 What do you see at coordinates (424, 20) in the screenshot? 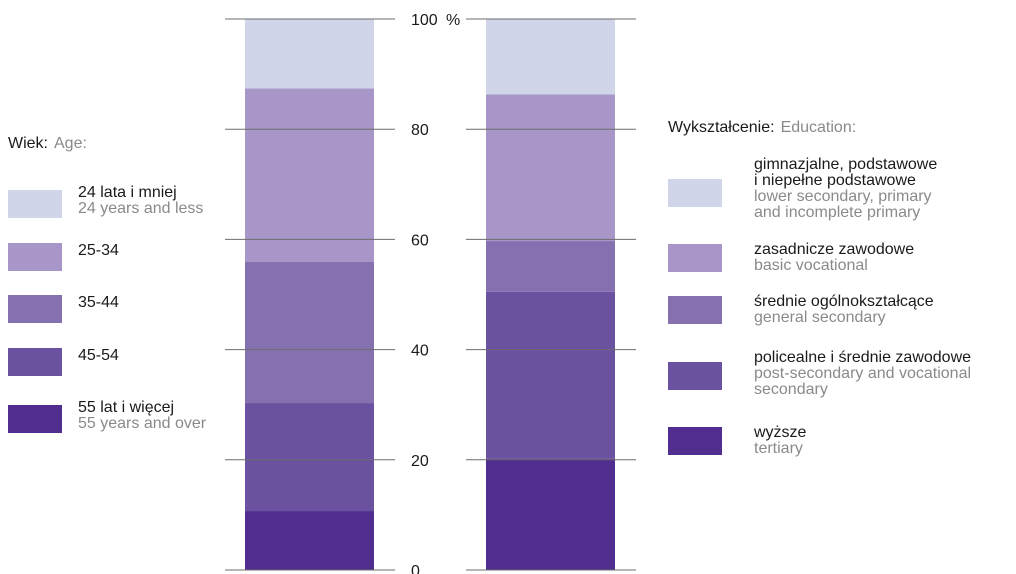
I see `y-tick-label: 100` at bounding box center [424, 20].